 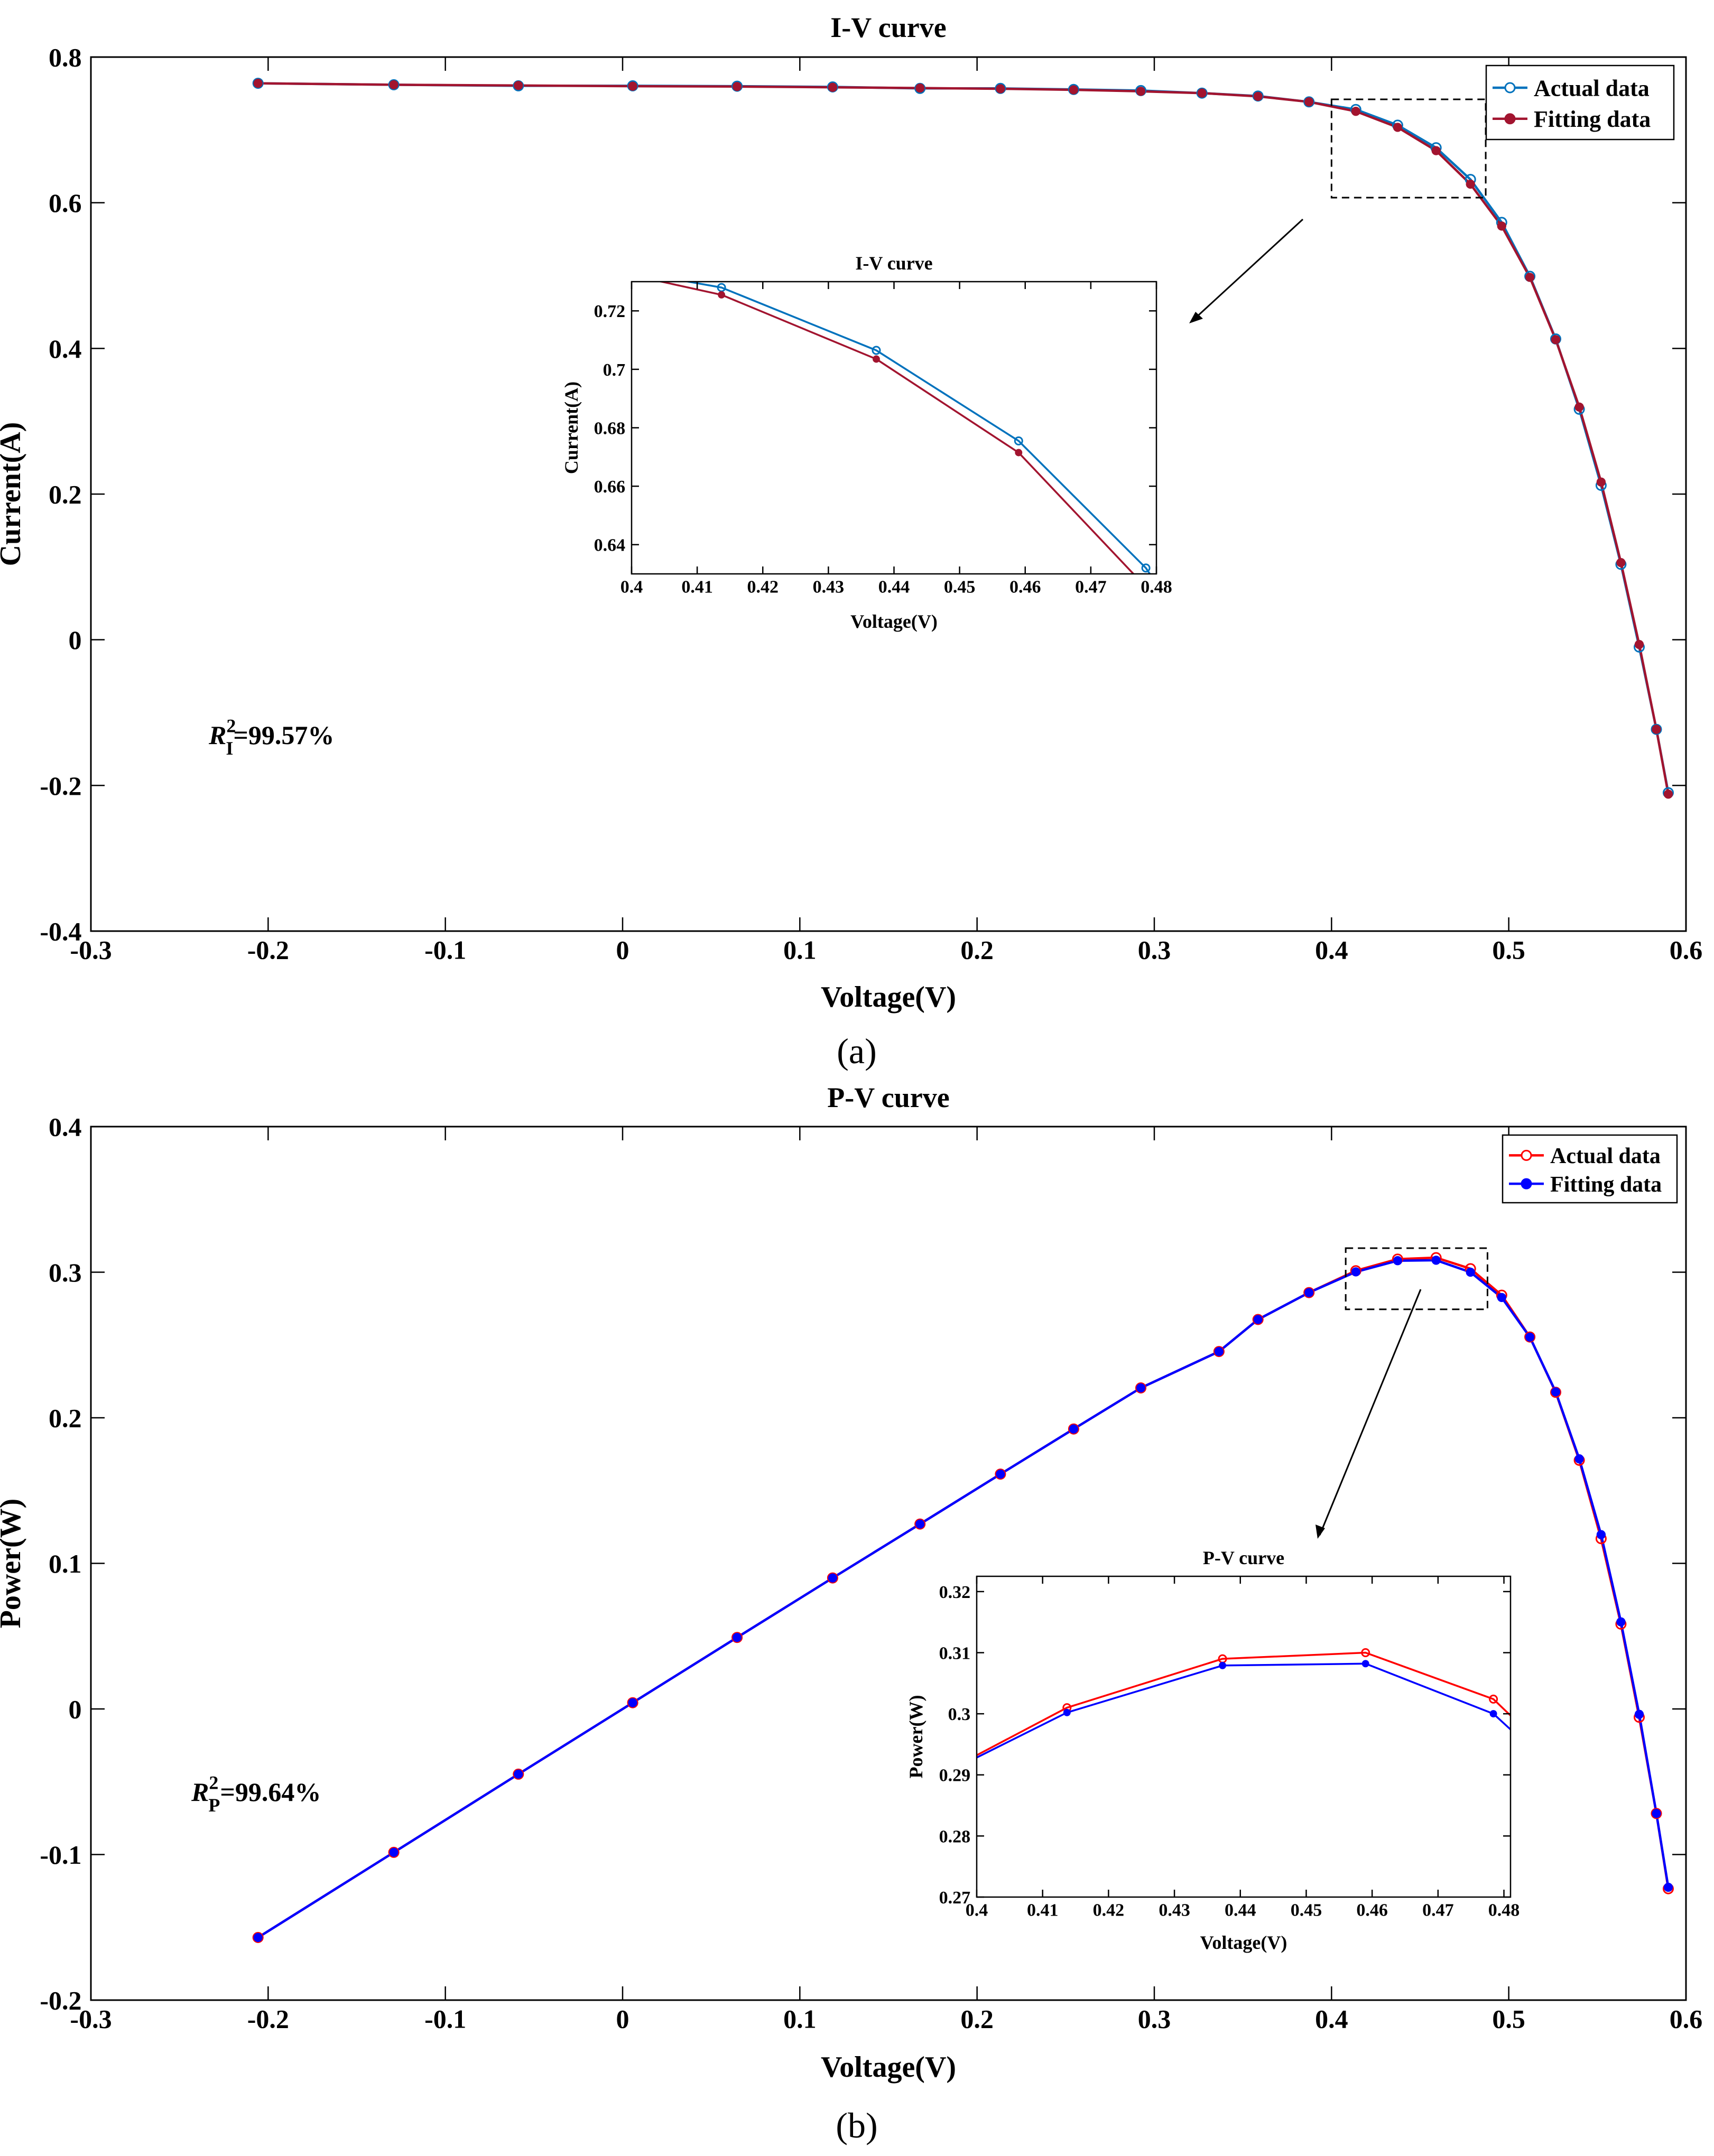 What do you see at coordinates (888, 997) in the screenshot?
I see `x-axis-label: Voltage(V)` at bounding box center [888, 997].